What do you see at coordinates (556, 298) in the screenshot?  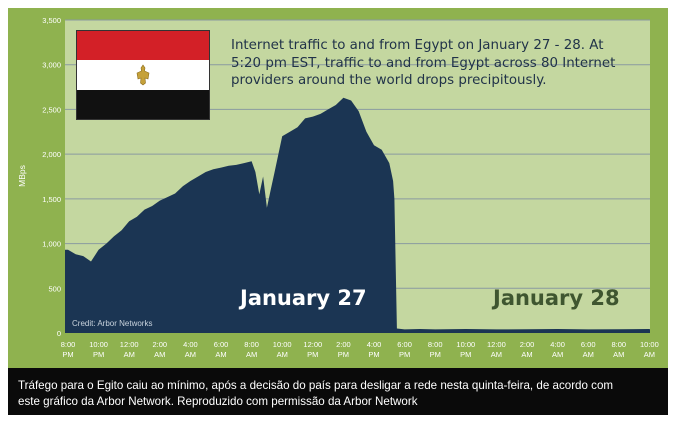 I see `day-label-january-28: January 28` at bounding box center [556, 298].